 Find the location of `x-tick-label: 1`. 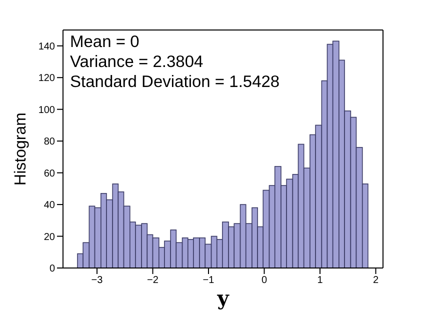

x-tick-label: 1 is located at coordinates (320, 280).